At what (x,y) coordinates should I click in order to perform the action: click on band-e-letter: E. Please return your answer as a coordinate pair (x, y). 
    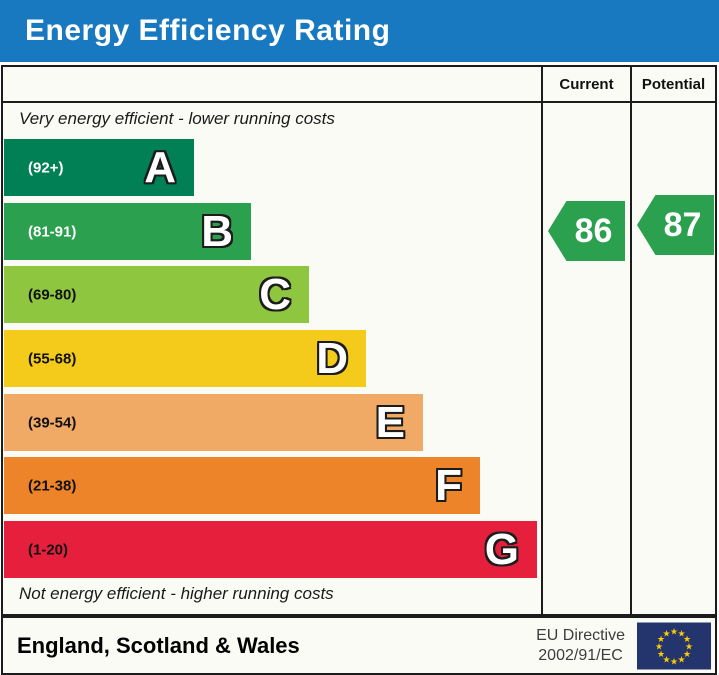
    Looking at the image, I should click on (390, 422).